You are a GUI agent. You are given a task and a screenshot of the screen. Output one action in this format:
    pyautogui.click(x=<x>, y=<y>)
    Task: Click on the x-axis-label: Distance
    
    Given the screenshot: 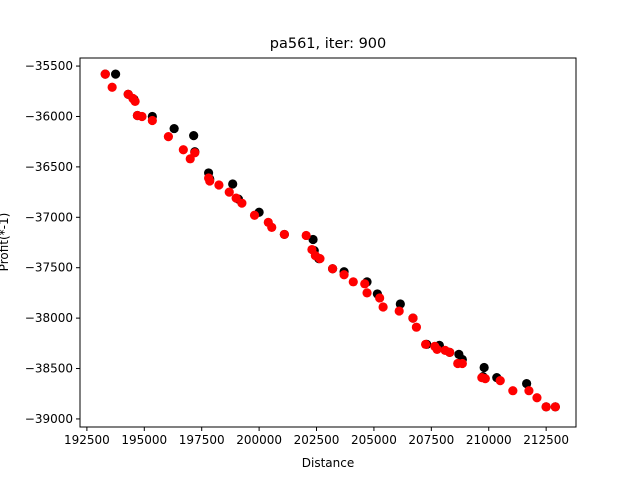 What is the action you would take?
    pyautogui.click(x=328, y=463)
    